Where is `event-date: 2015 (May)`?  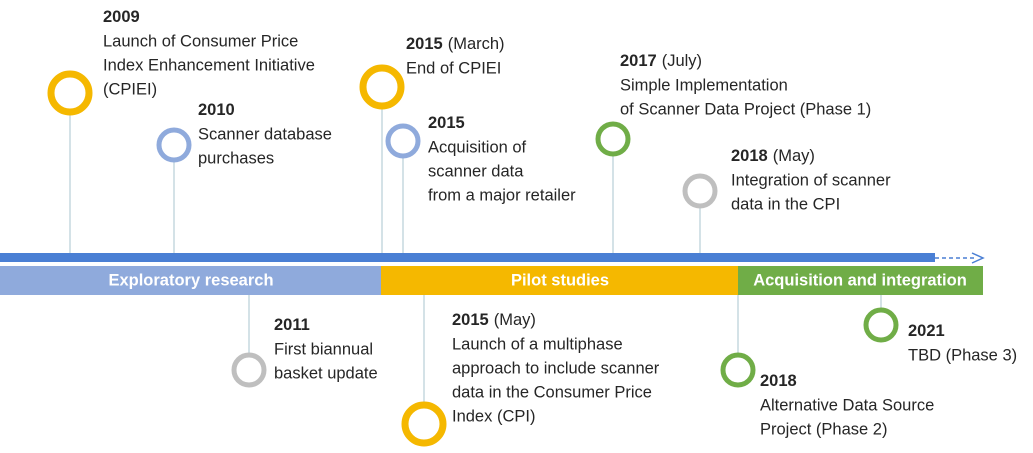
event-date: 2015 (May) is located at coordinates (494, 320).